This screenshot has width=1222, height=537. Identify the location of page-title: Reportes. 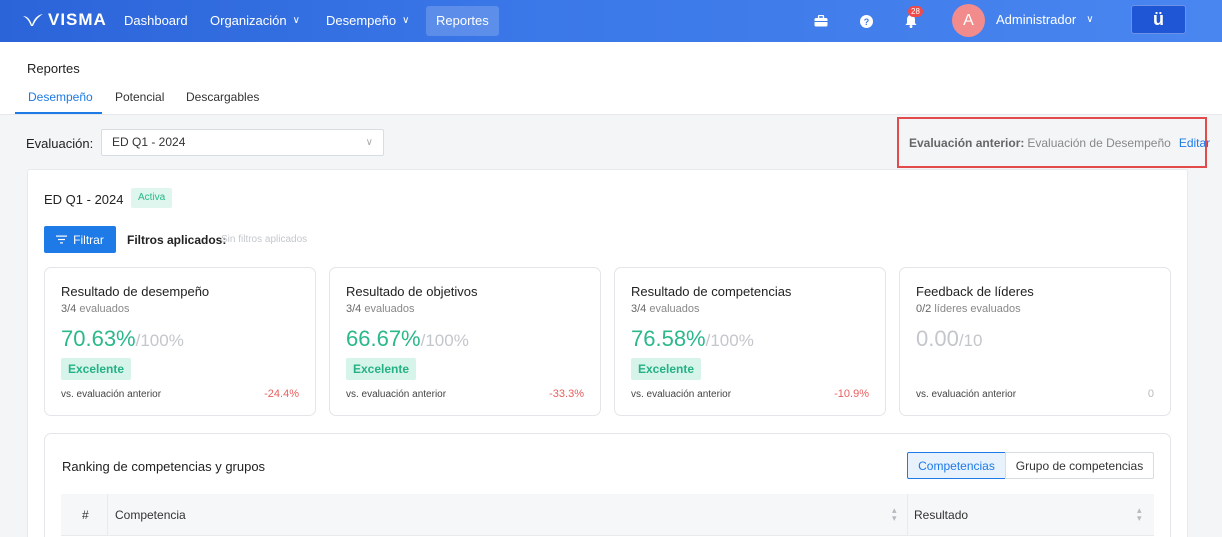
(53, 68).